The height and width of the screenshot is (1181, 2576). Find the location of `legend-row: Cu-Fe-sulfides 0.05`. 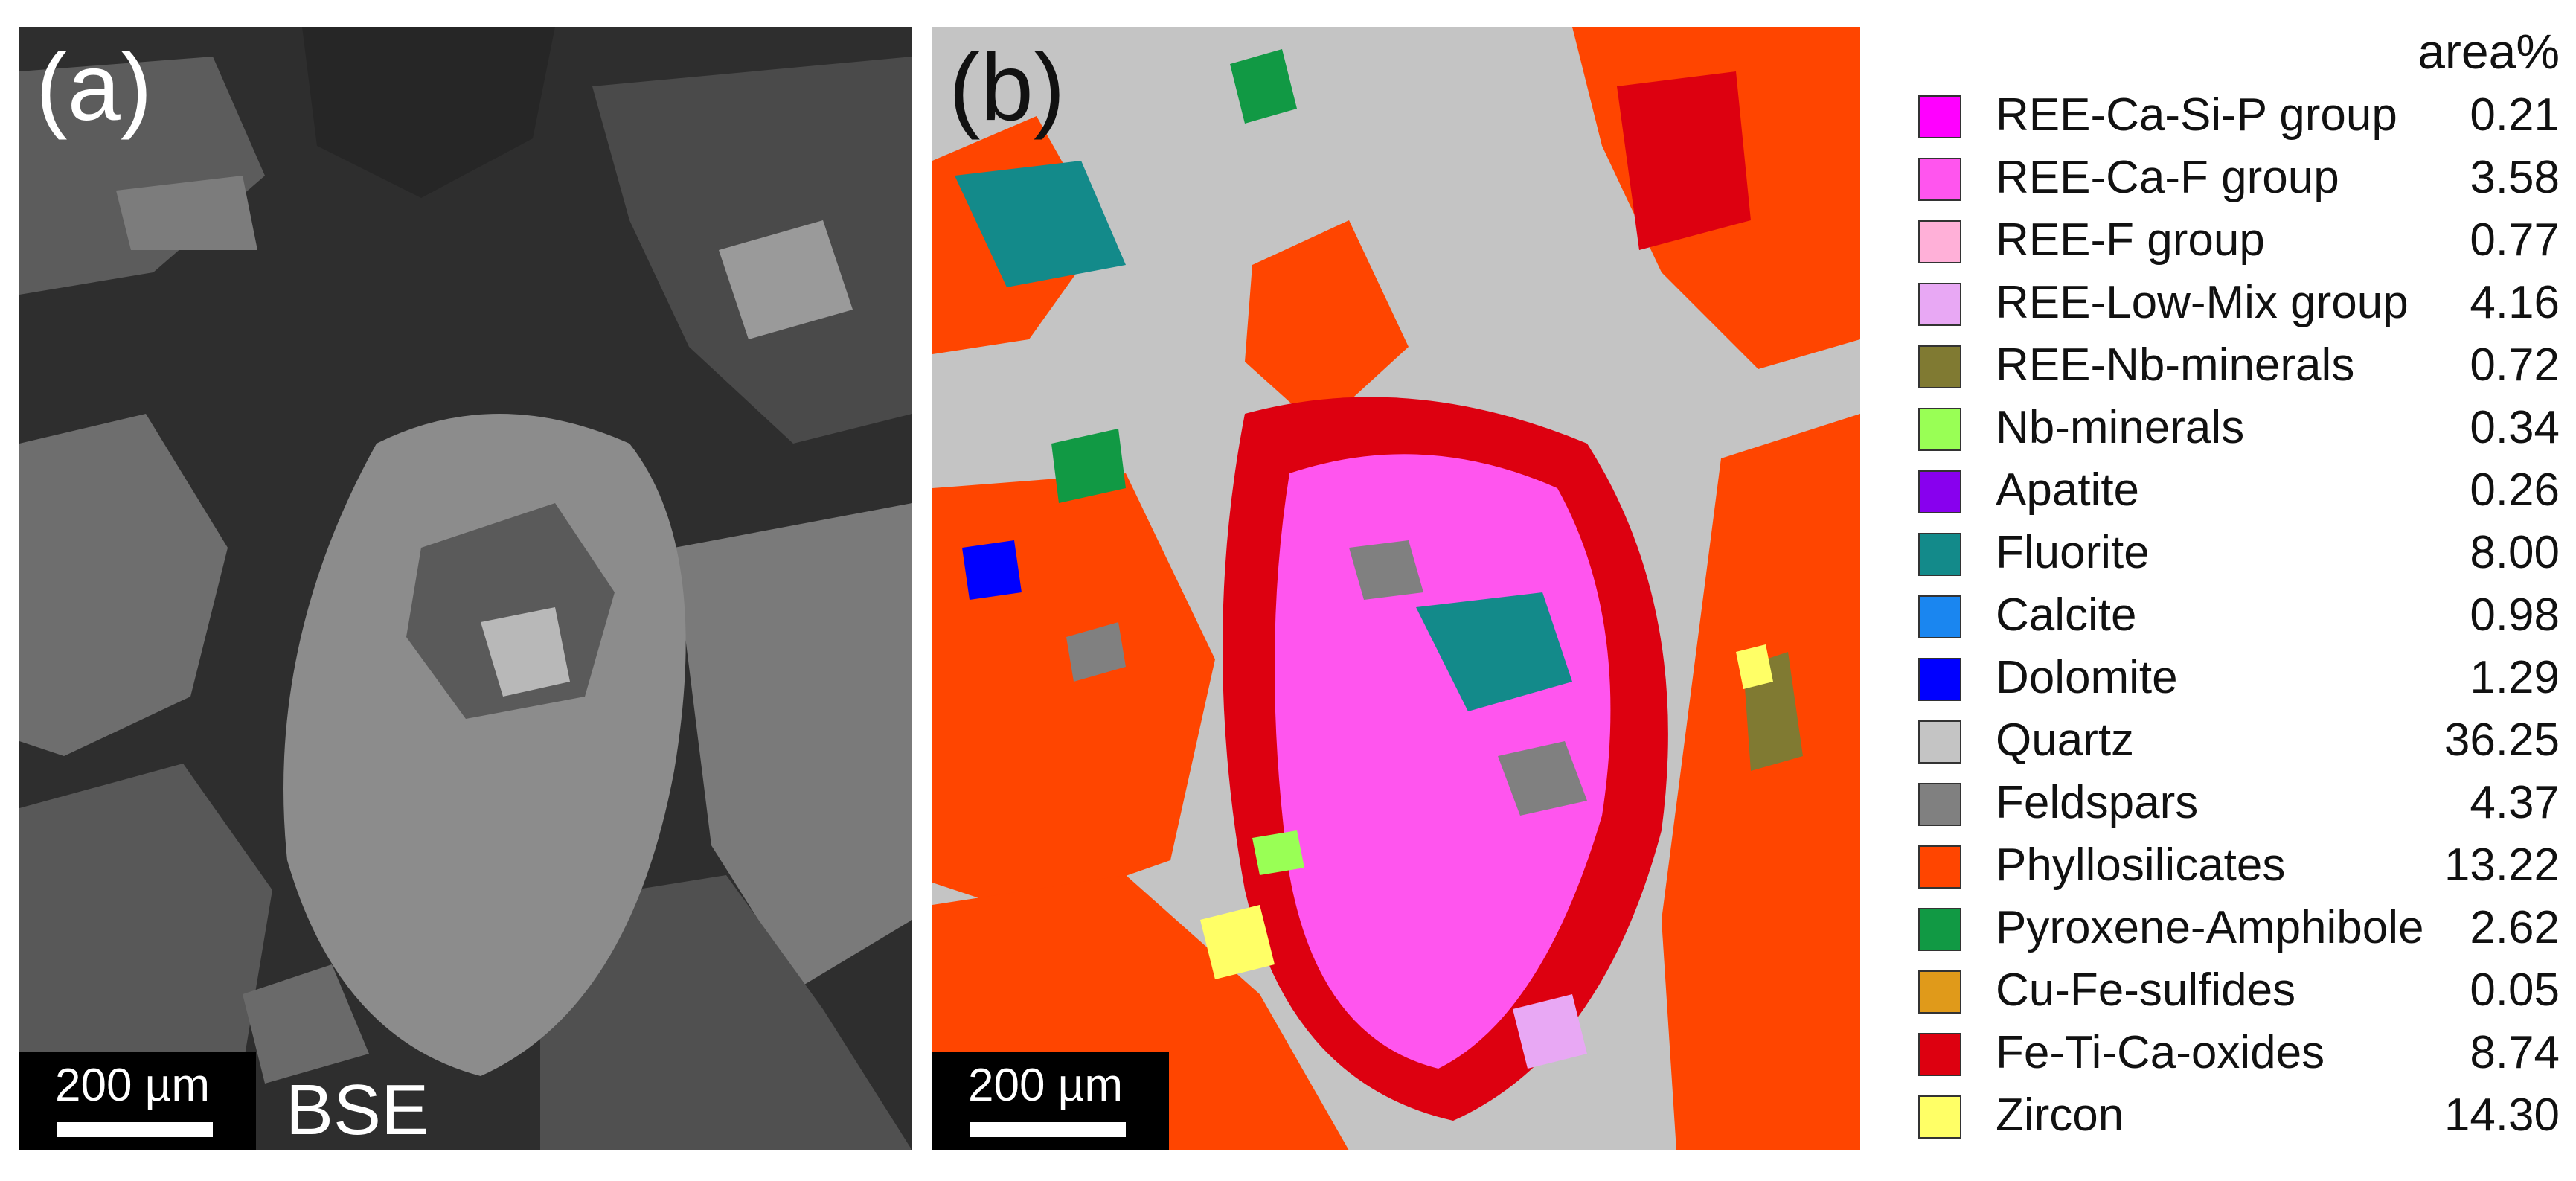

legend-row: Cu-Fe-sulfides 0.05 is located at coordinates (2232, 994).